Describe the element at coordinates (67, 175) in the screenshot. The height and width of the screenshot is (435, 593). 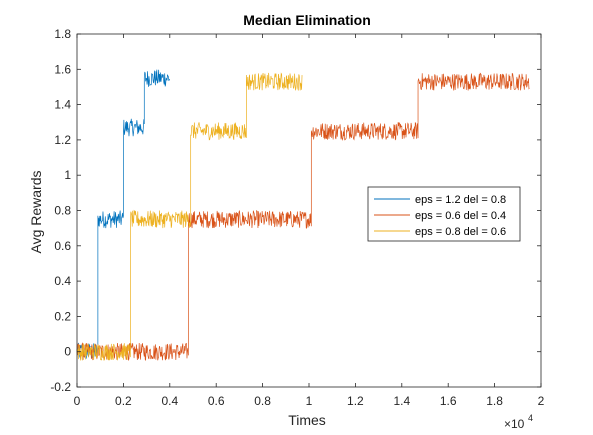
I see `y-tick-label: 1` at that location.